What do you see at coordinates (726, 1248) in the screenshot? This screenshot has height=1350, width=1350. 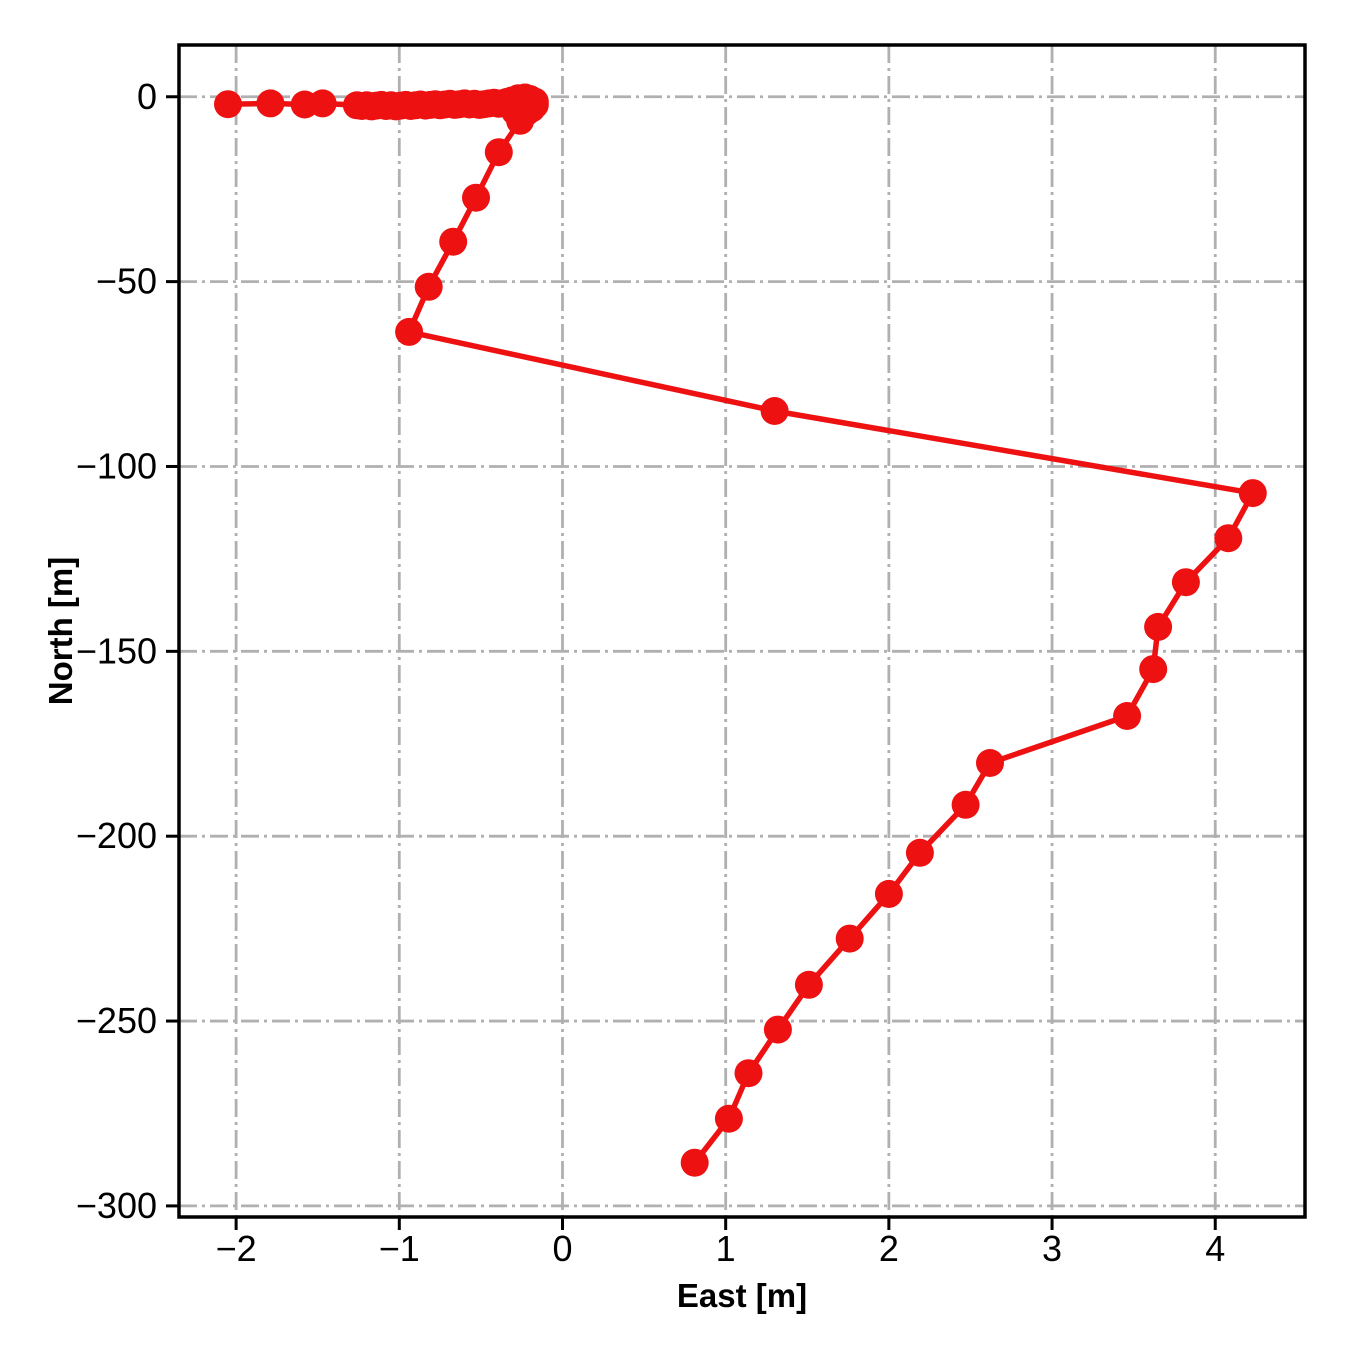 I see `x-tick-label: 1` at bounding box center [726, 1248].